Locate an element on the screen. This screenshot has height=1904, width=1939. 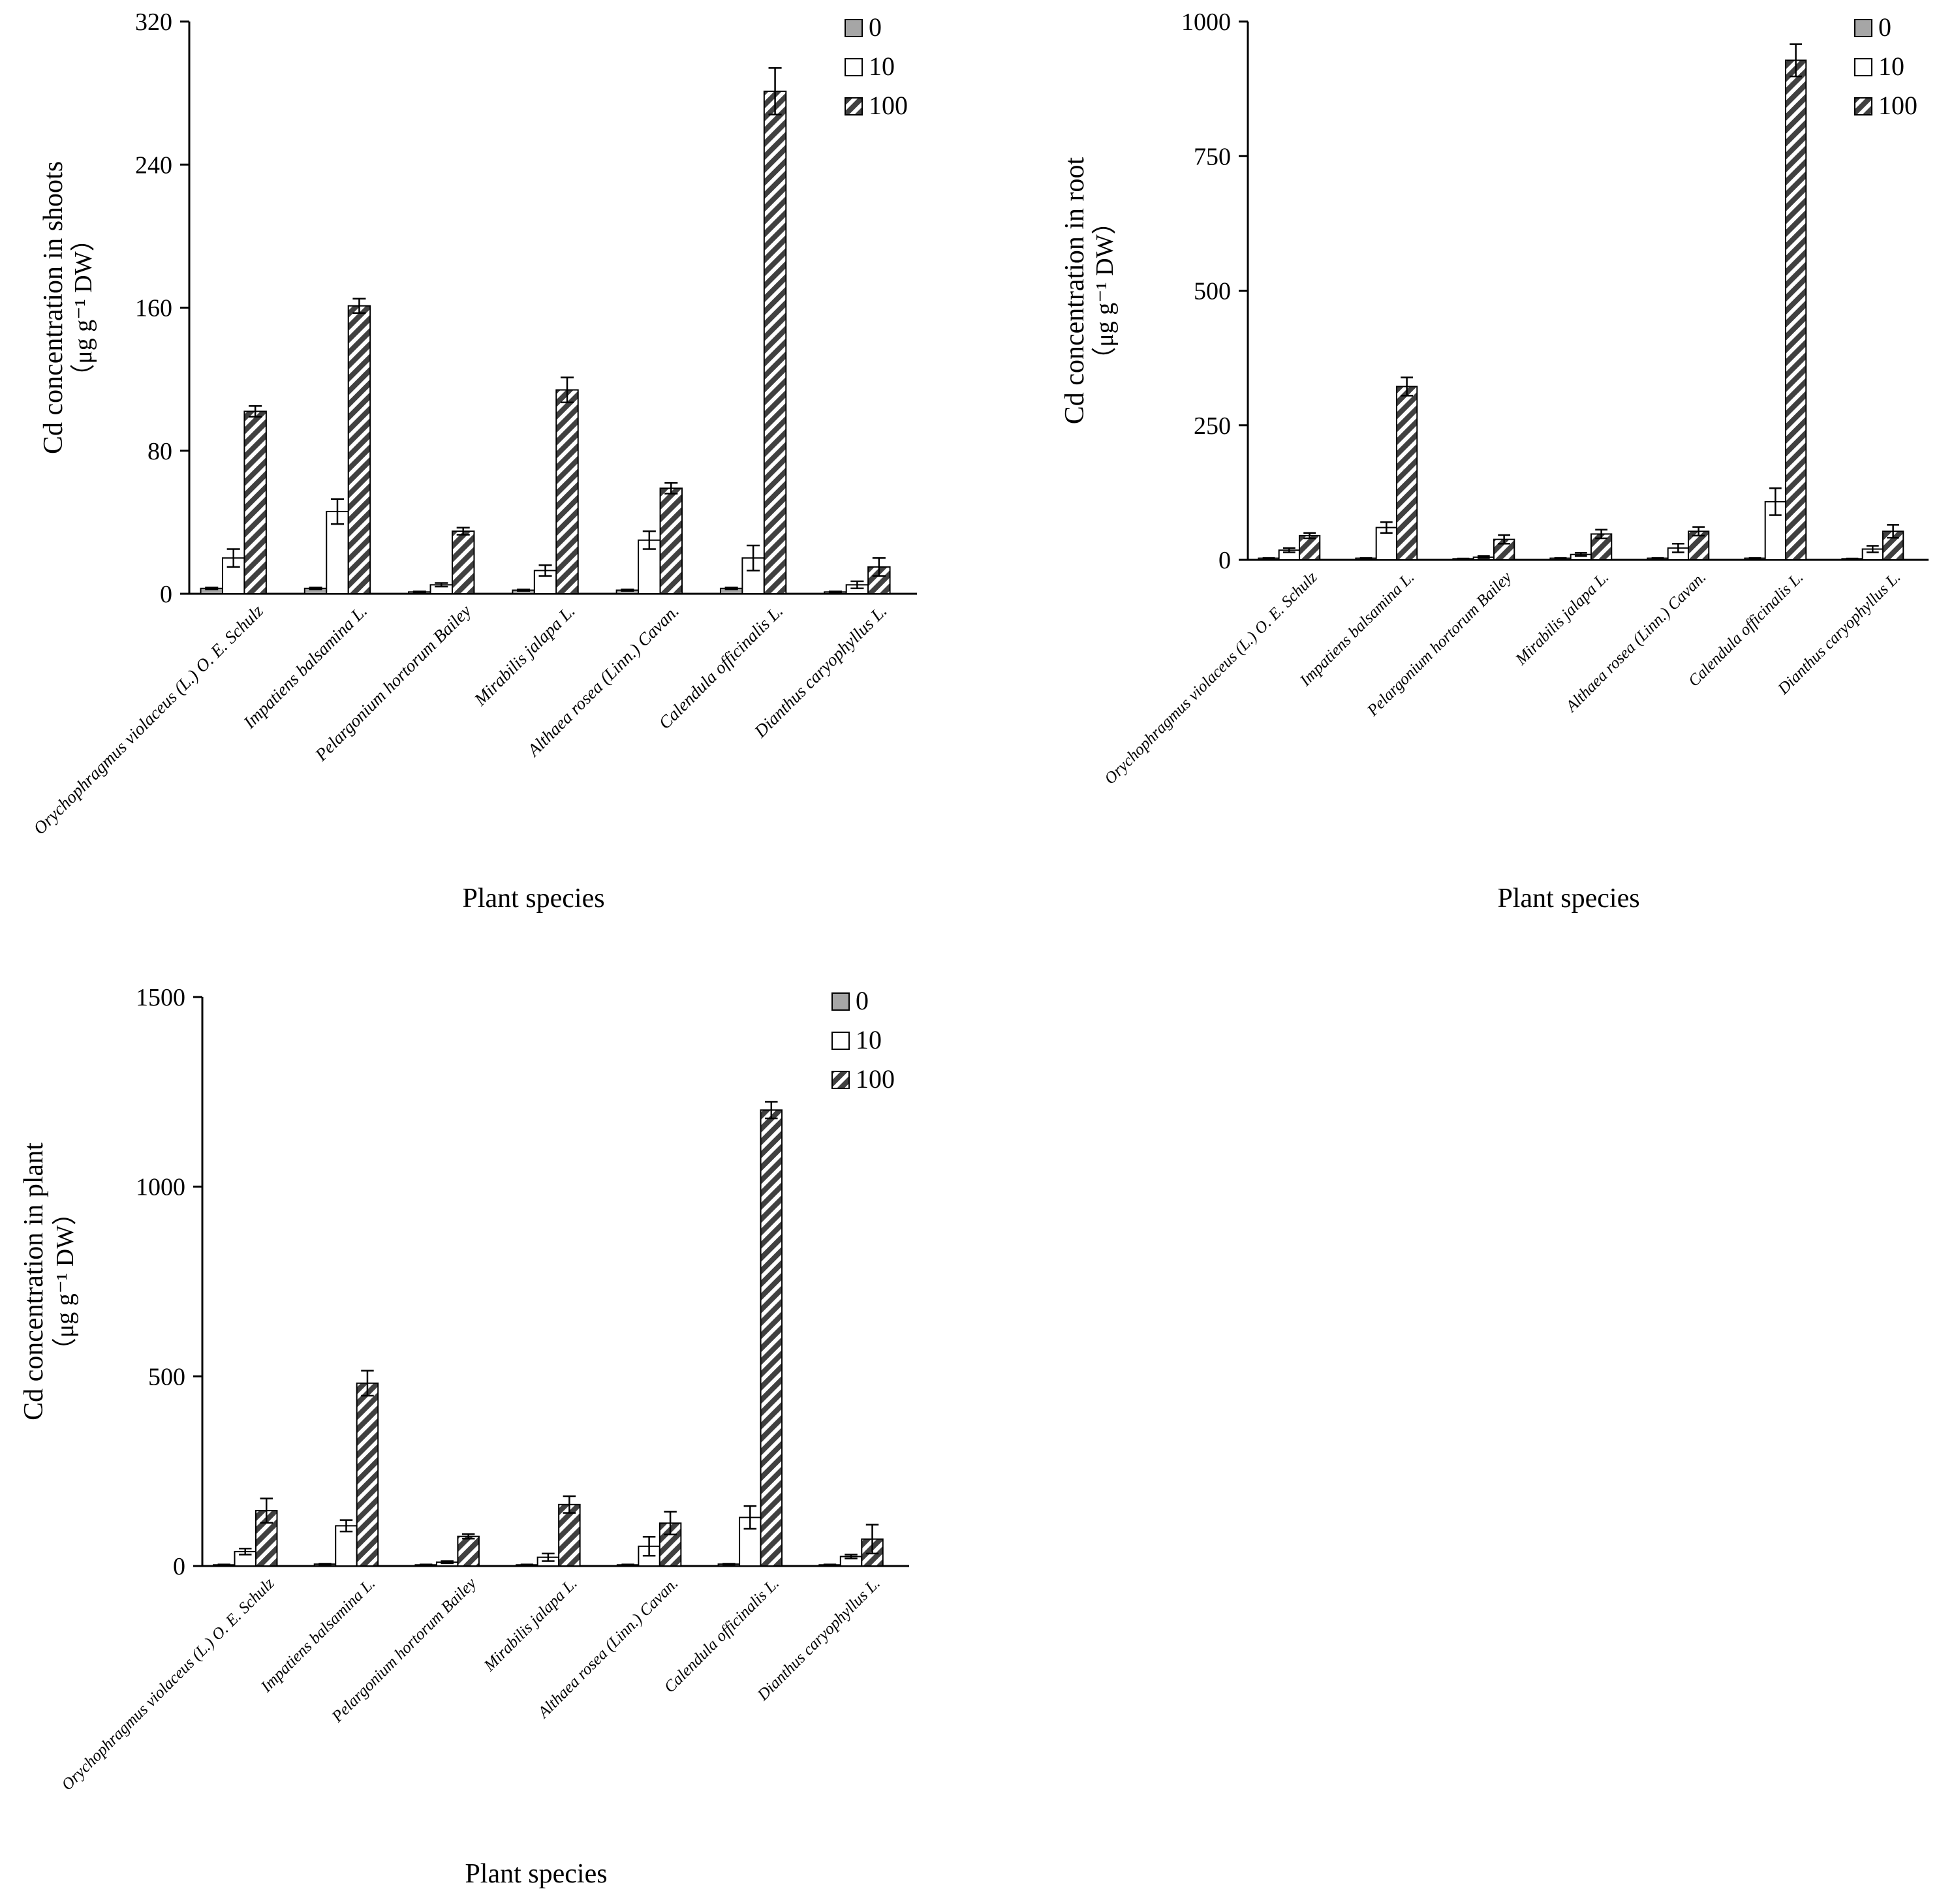
x-tick-label: Impatiens balsamina L. is located at coordinates (318, 1635).